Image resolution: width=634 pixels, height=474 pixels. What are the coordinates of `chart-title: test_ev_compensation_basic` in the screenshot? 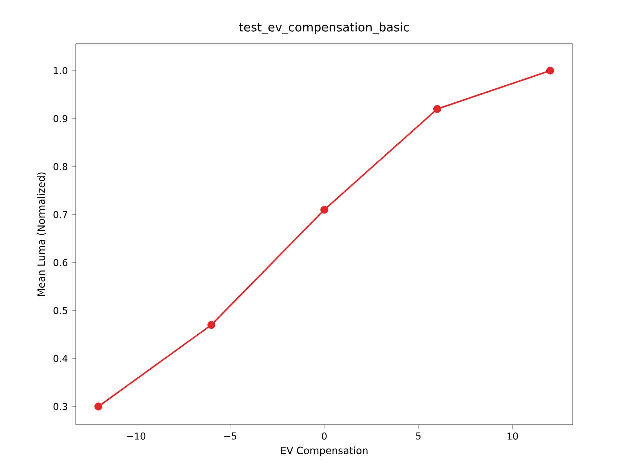 It's located at (324, 28).